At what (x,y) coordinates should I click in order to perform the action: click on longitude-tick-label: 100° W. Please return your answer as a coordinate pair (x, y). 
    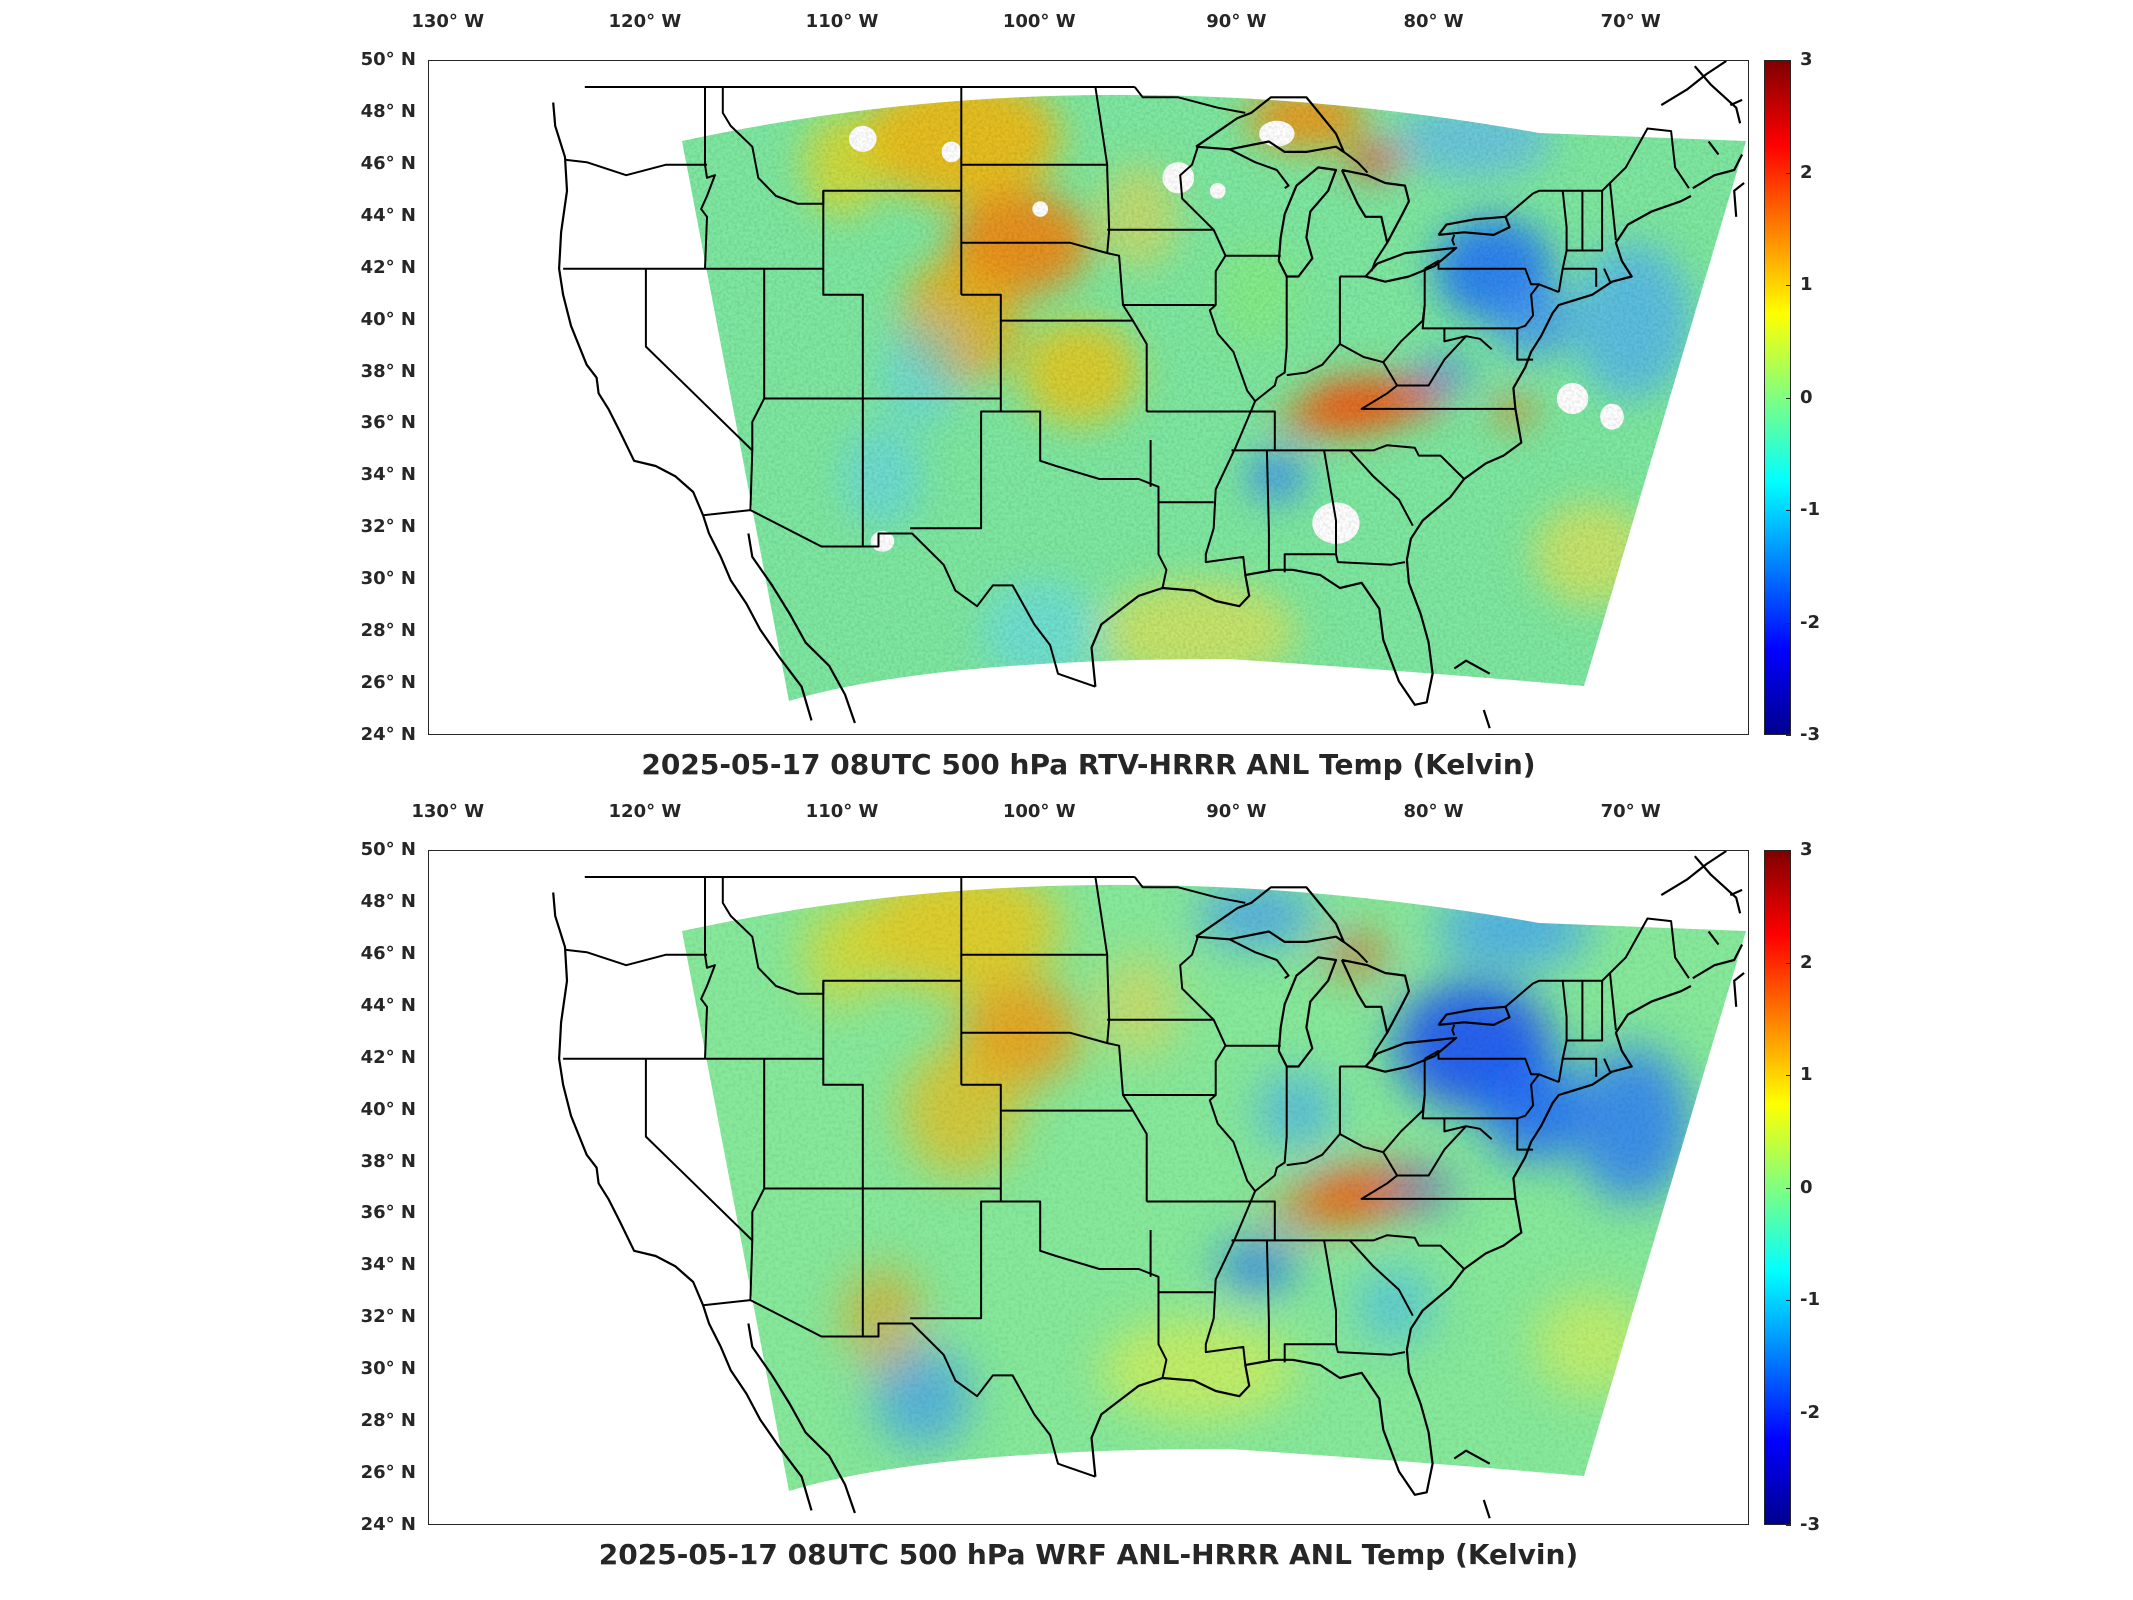
    Looking at the image, I should click on (1039, 811).